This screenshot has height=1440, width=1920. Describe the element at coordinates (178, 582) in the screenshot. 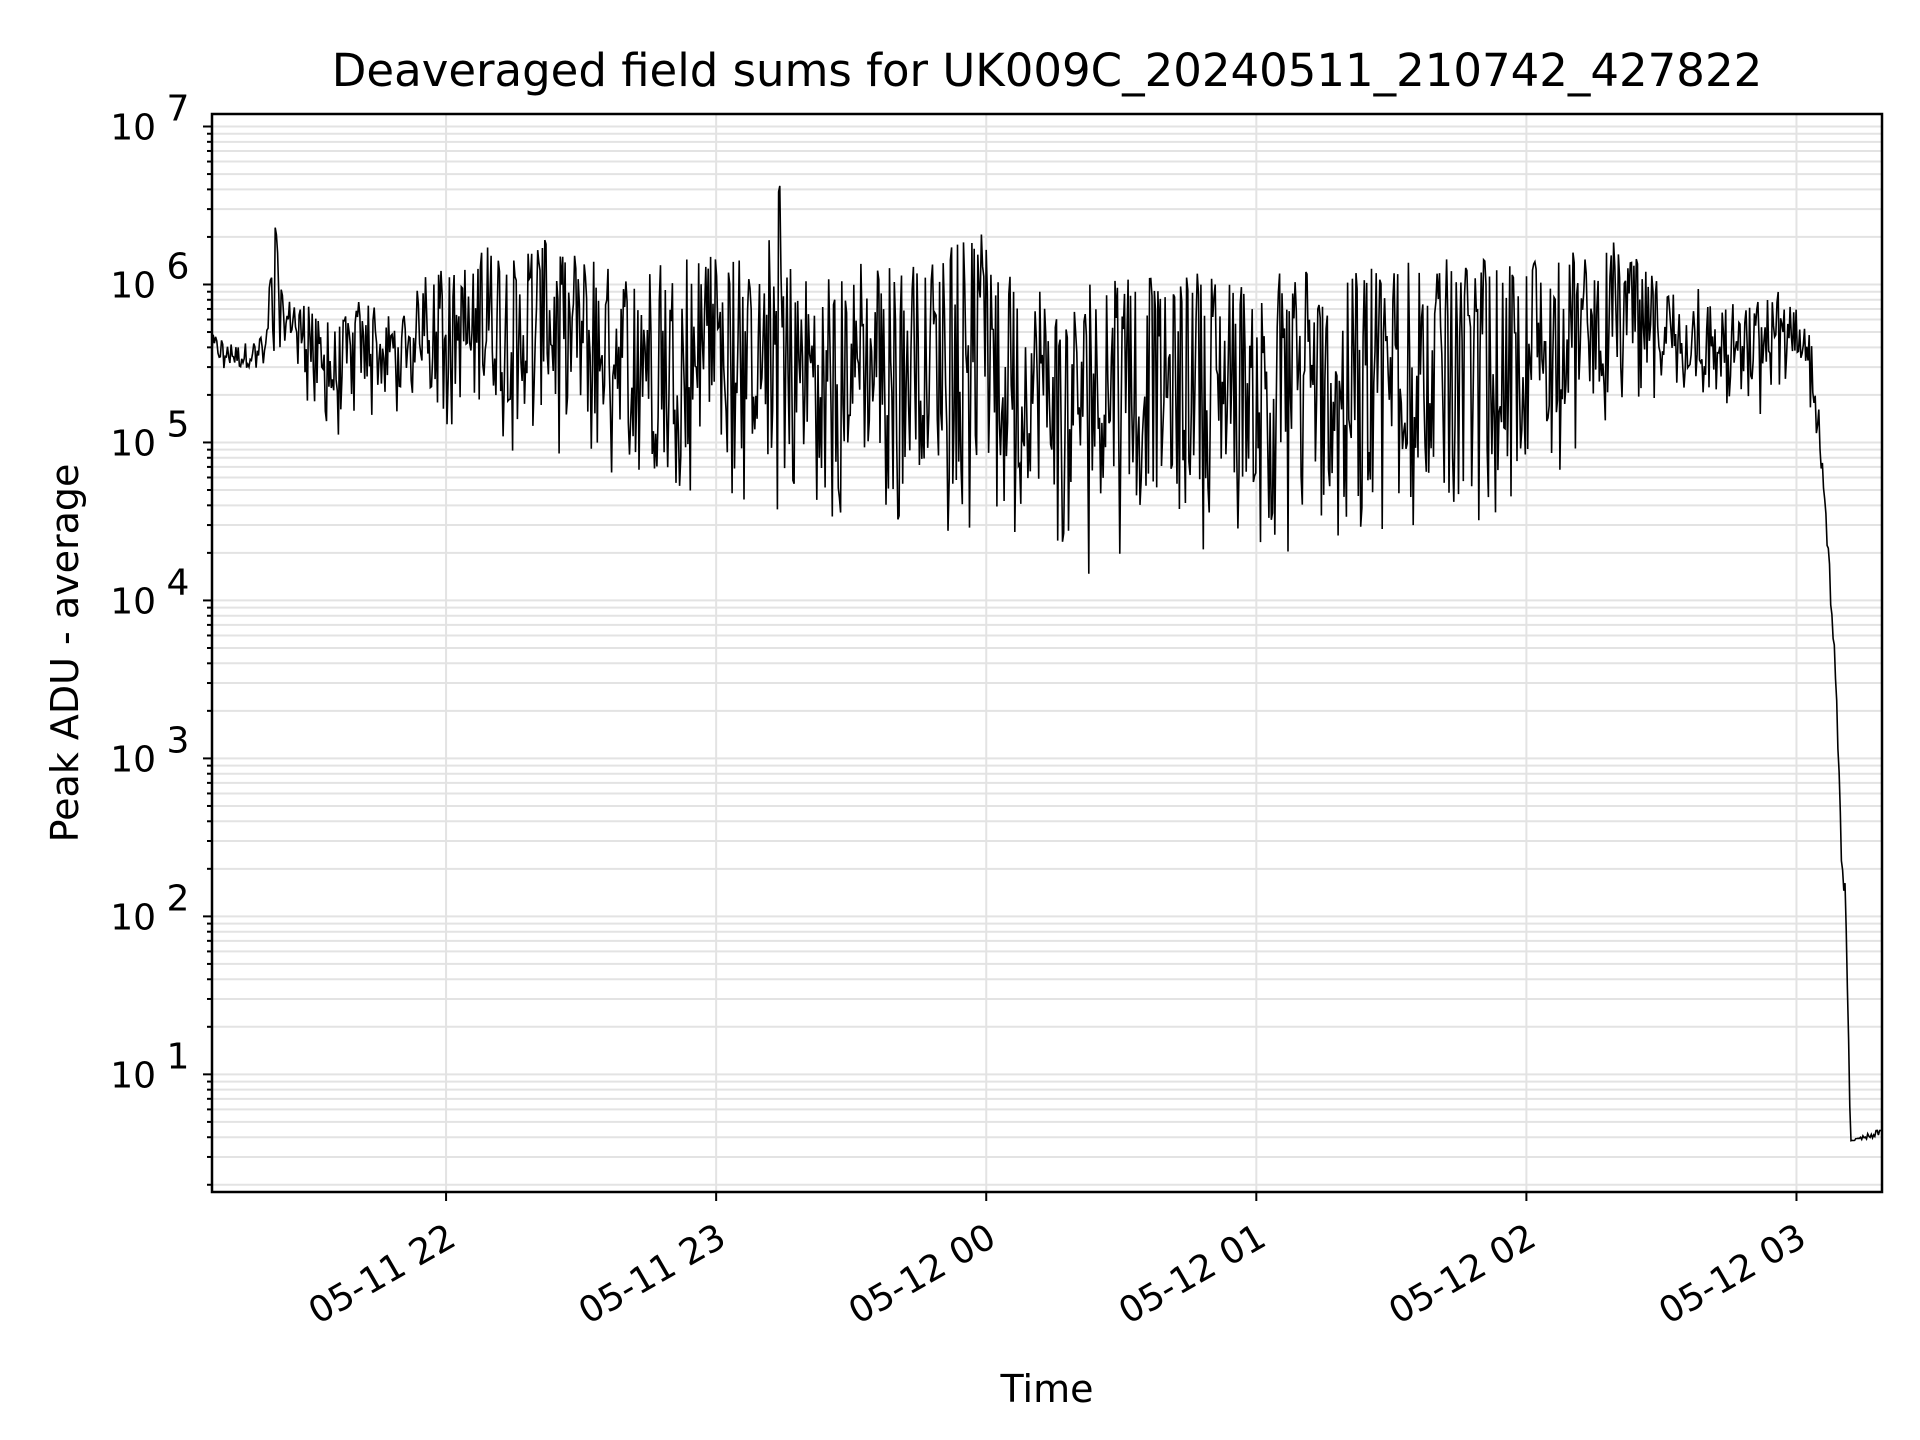

I see `y-tick-exponent: 4` at that location.